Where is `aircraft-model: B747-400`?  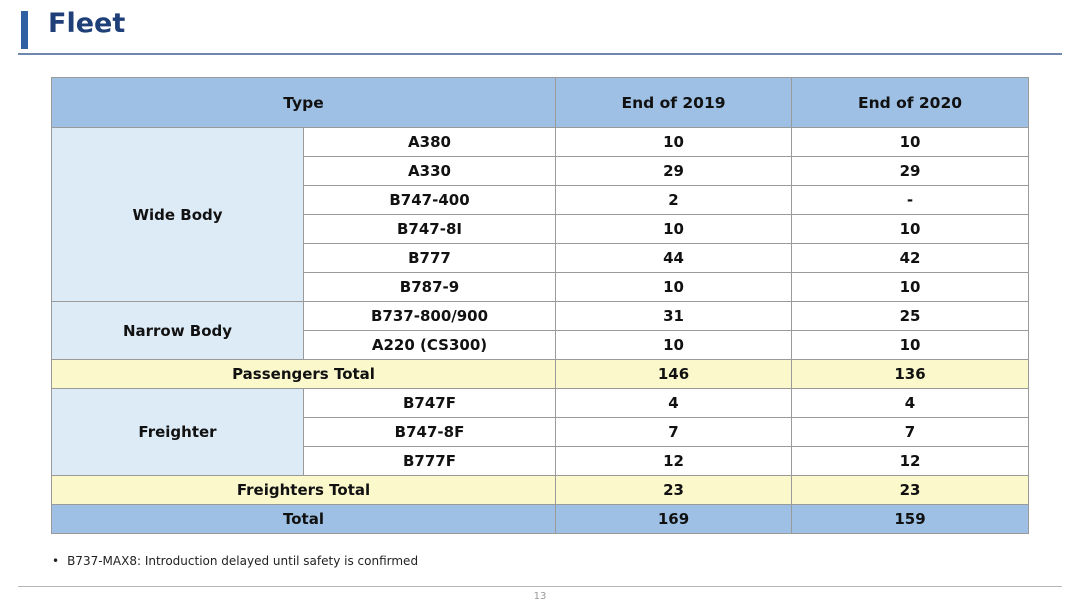 aircraft-model: B747-400 is located at coordinates (429, 200).